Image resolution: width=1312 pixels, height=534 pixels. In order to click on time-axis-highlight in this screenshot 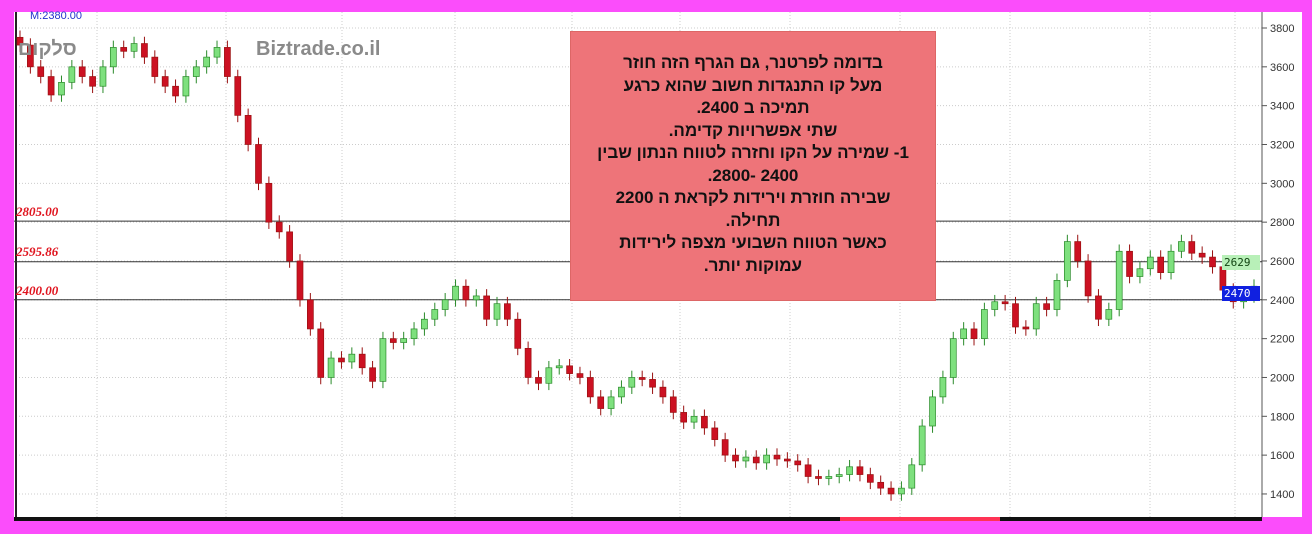, I will do `click(920, 519)`.